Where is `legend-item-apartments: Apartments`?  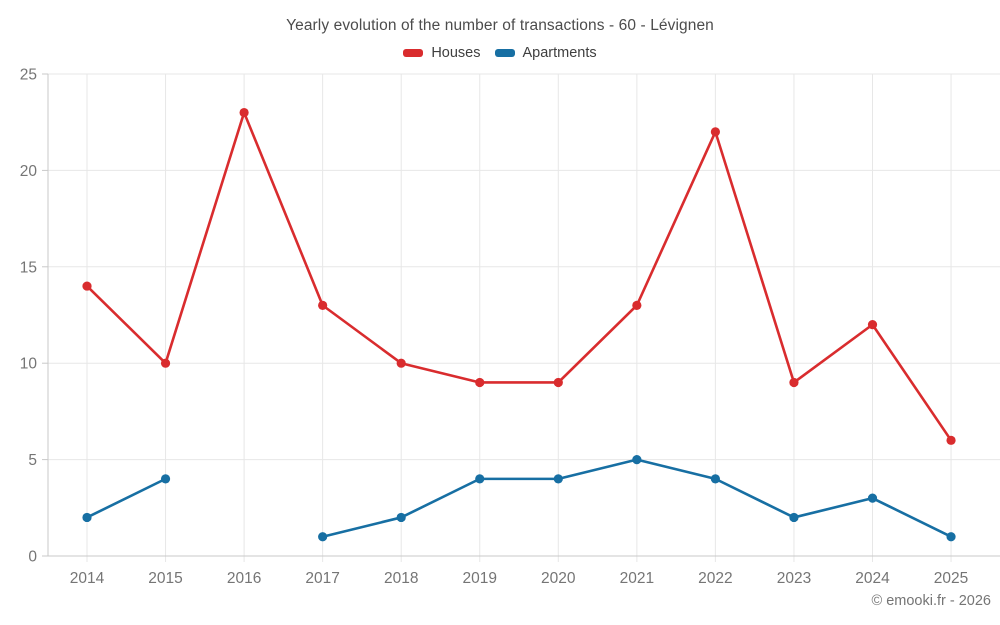 legend-item-apartments: Apartments is located at coordinates (545, 53).